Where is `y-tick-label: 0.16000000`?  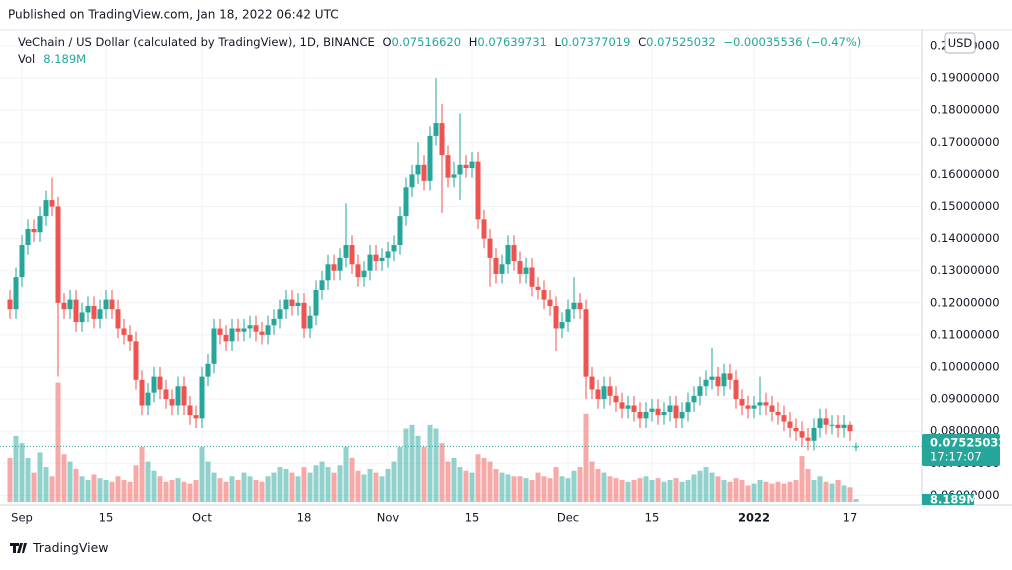
y-tick-label: 0.16000000 is located at coordinates (965, 174).